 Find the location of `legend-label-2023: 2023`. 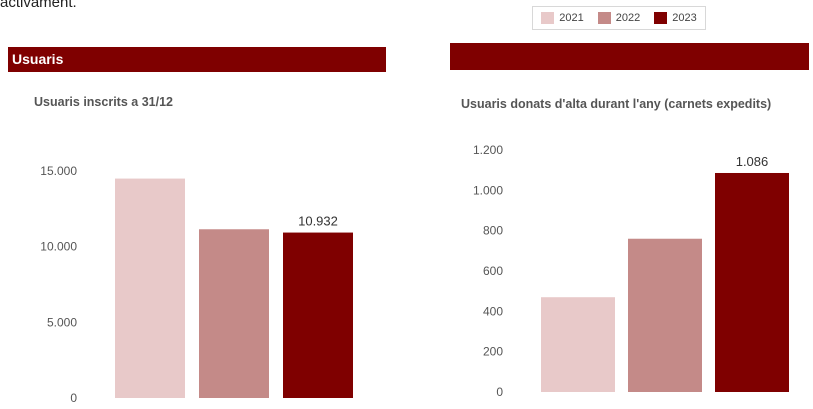

legend-label-2023: 2023 is located at coordinates (684, 18).